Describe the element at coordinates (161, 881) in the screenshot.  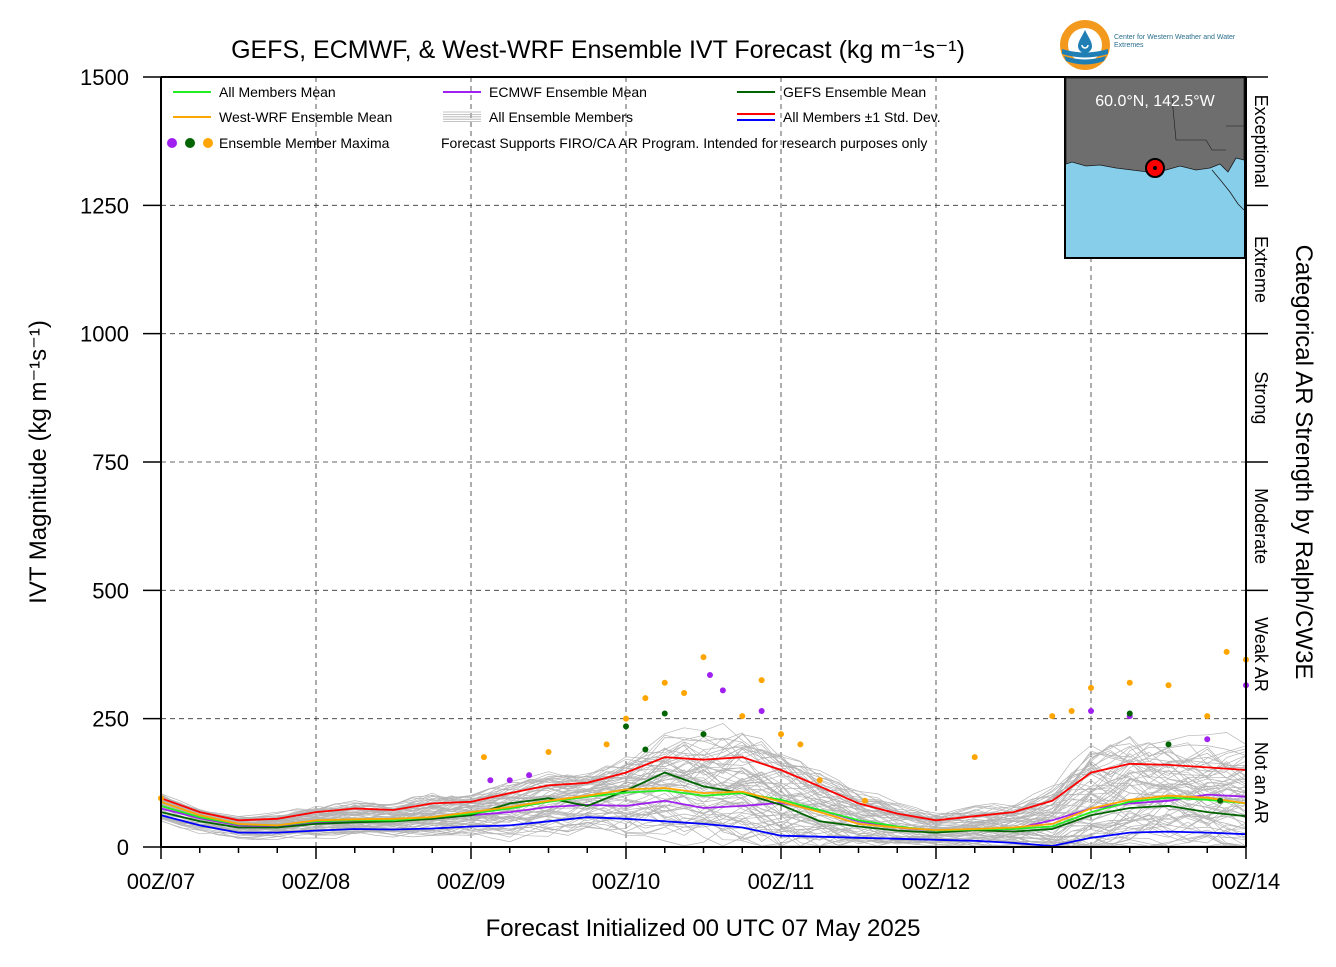
I see `x-tick-label: 00Z/07` at that location.